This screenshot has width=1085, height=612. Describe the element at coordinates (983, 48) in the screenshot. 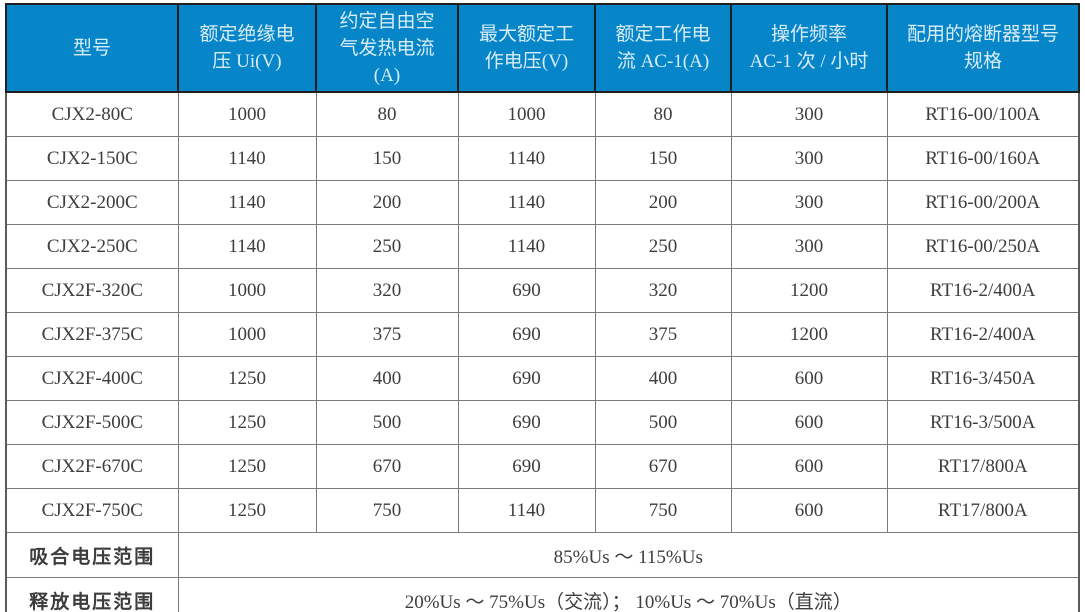

I see `column-header-fuse-spec: 配用的熔断器型号 规格` at that location.